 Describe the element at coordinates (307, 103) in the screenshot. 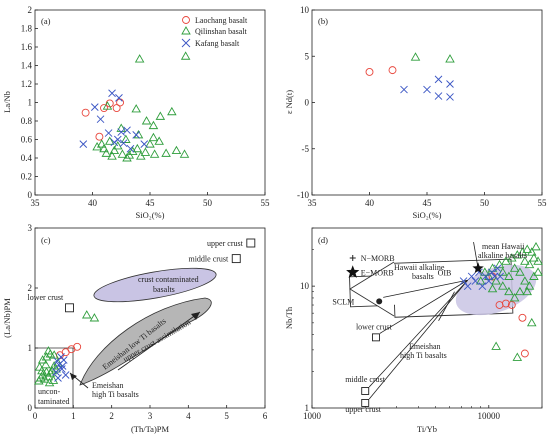

I see `y-tick-label-b: 0` at that location.